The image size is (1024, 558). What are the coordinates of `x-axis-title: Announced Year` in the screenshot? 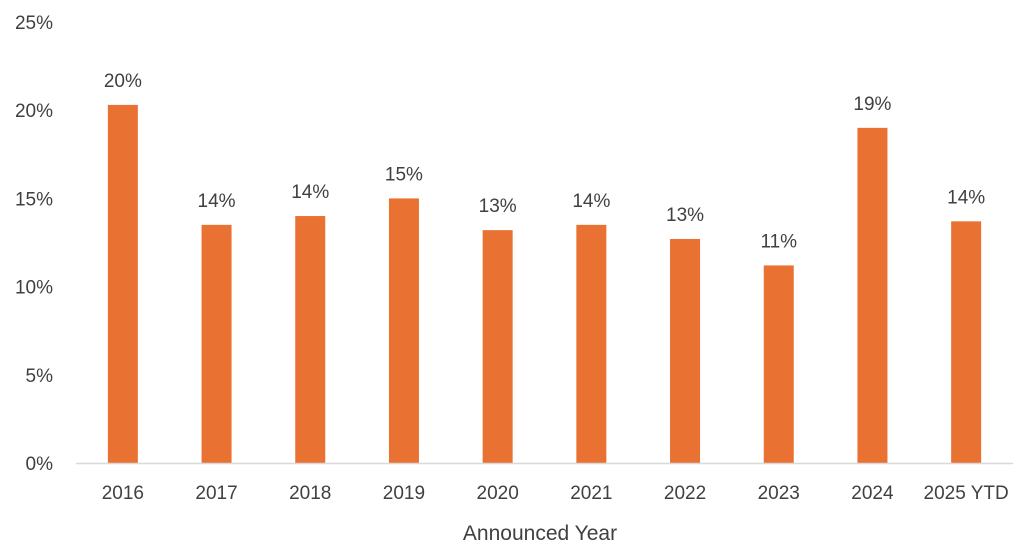 It's located at (540, 533).